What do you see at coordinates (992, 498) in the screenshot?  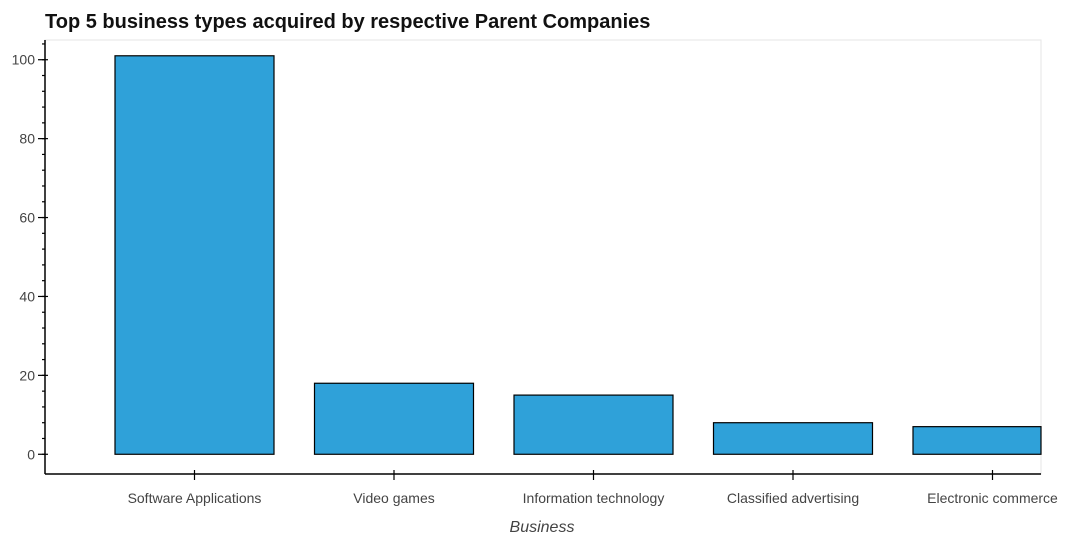 I see `x-tick-label: Electronic commerce` at bounding box center [992, 498].